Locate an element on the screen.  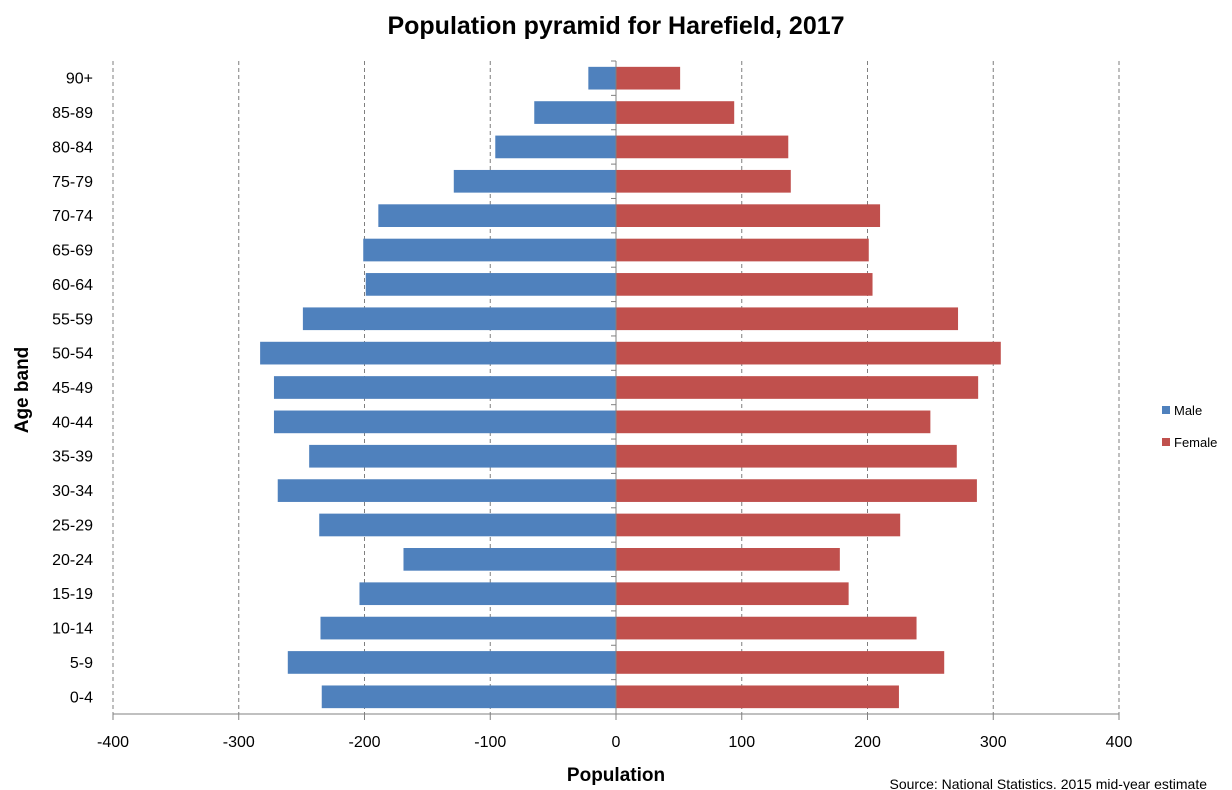
x-axis-title: Population is located at coordinates (616, 775).